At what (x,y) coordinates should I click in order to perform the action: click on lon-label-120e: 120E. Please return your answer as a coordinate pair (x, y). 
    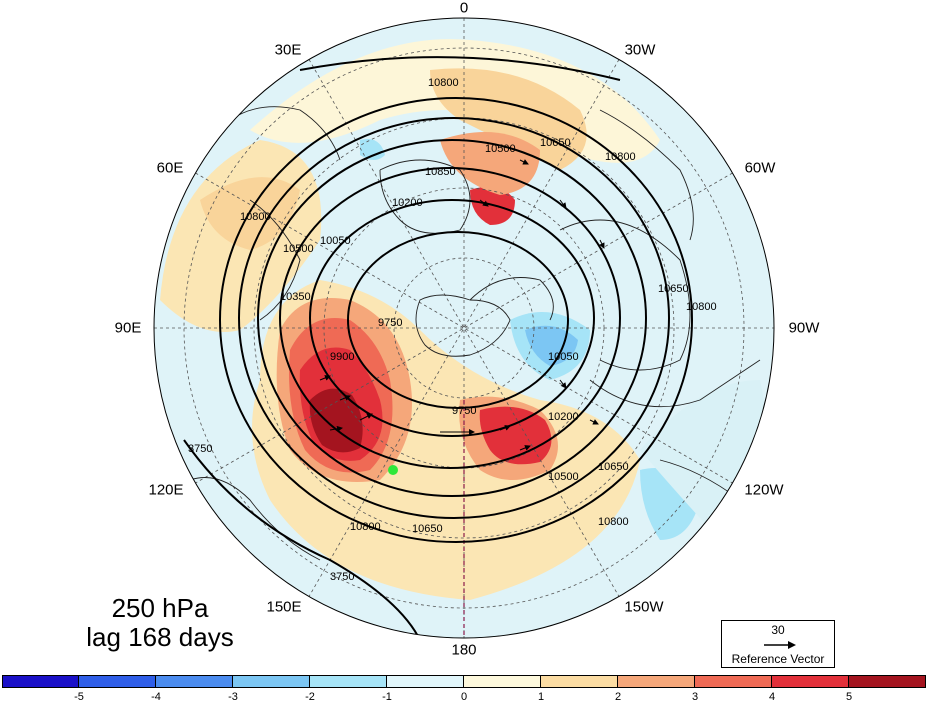
    Looking at the image, I should click on (166, 490).